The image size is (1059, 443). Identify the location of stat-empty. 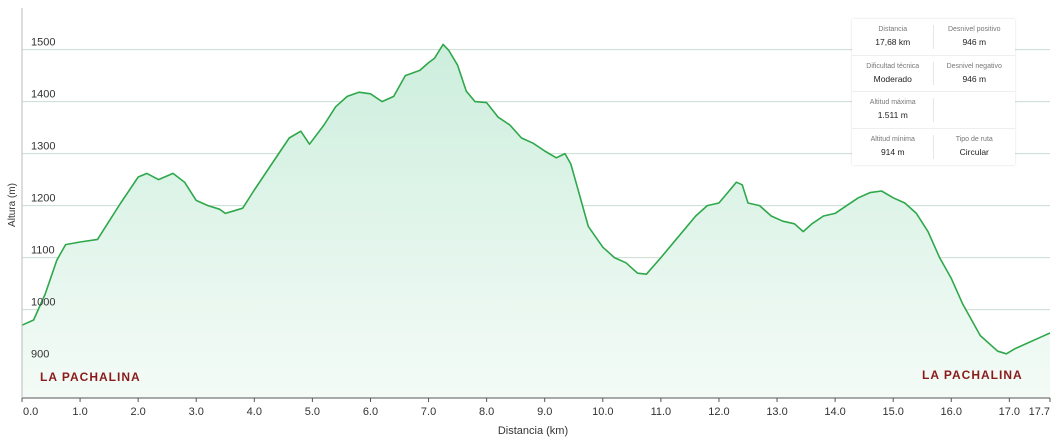
(974, 110).